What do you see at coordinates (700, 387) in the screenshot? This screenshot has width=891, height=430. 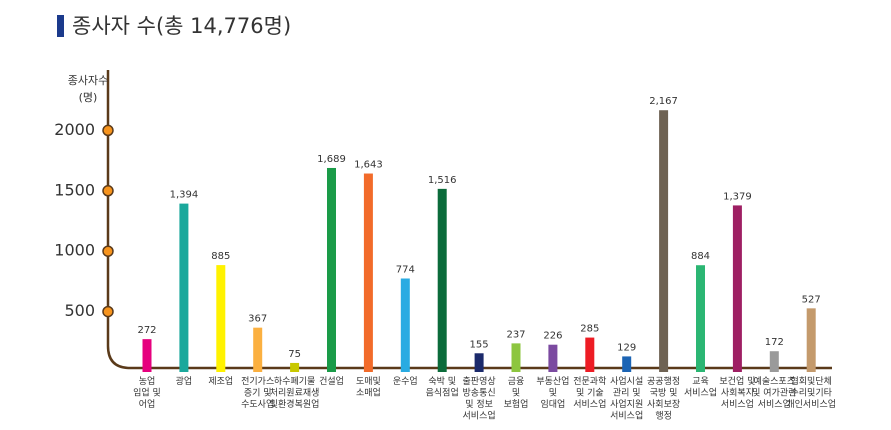 I see `x-tick-label: 교육 서비스업` at bounding box center [700, 387].